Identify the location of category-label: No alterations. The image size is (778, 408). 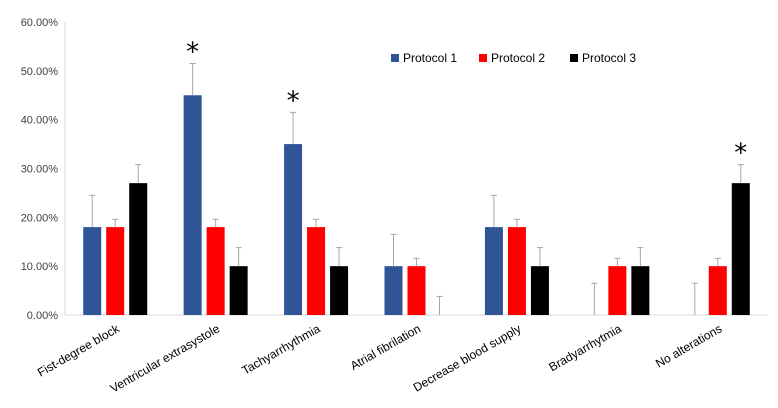
(688, 345).